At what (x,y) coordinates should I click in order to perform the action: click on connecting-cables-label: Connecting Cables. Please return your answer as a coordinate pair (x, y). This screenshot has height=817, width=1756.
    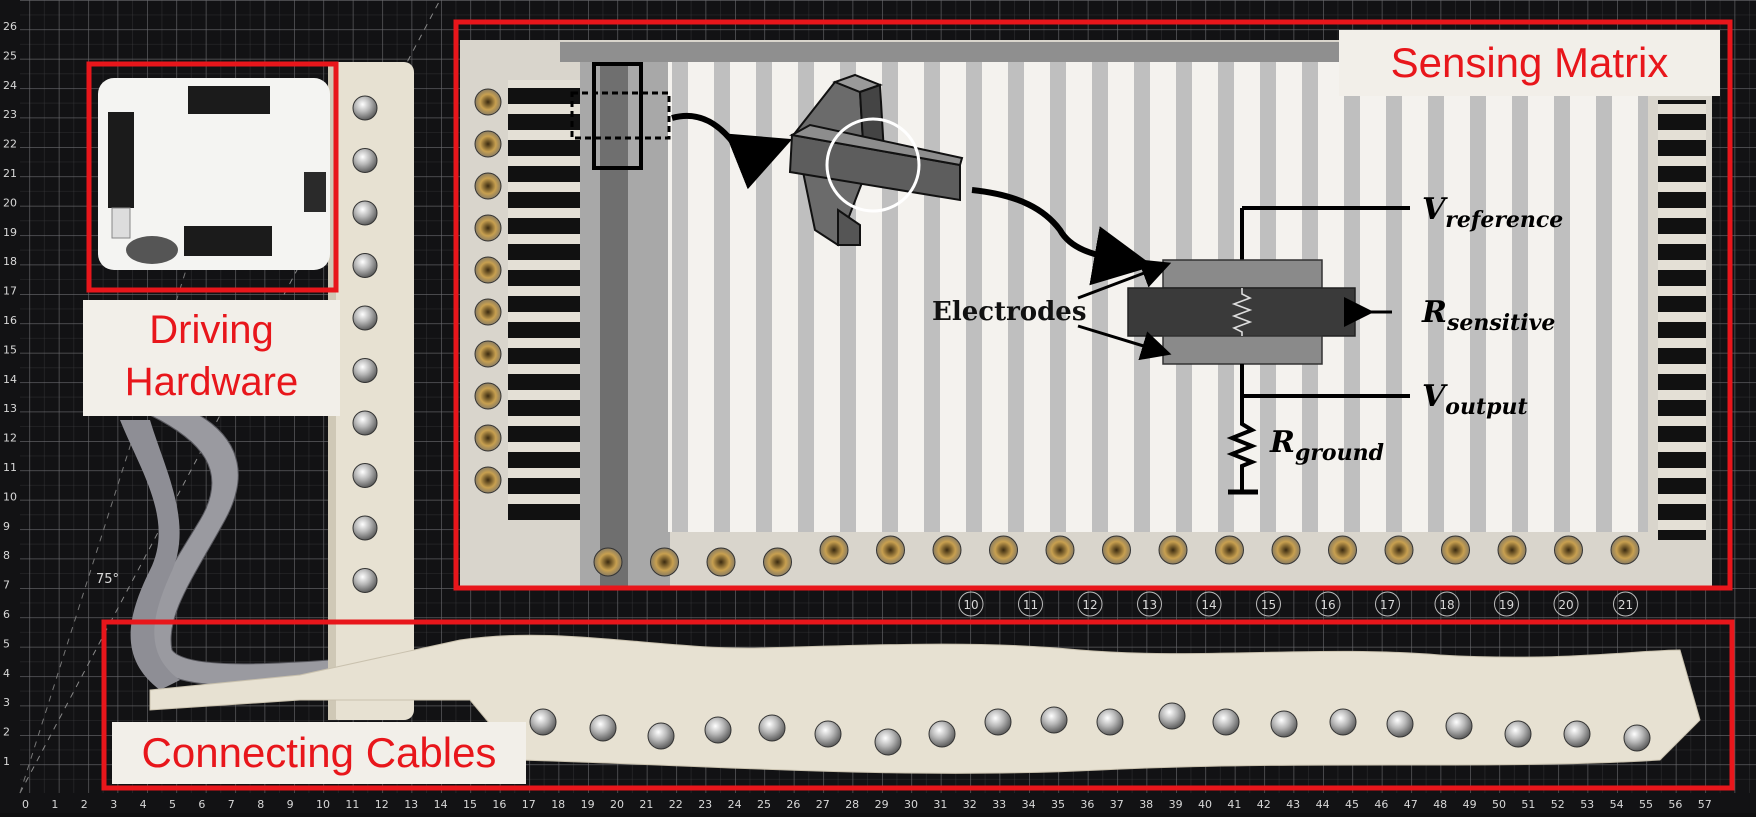
    Looking at the image, I should click on (319, 753).